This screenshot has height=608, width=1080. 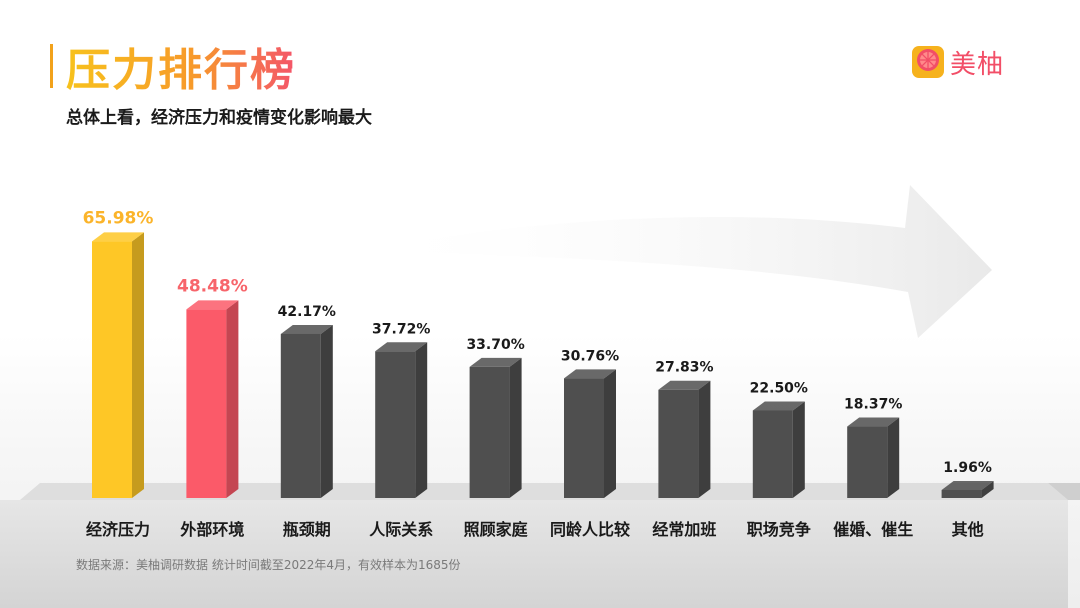 What do you see at coordinates (873, 529) in the screenshot?
I see `category-label: 催婚、催生` at bounding box center [873, 529].